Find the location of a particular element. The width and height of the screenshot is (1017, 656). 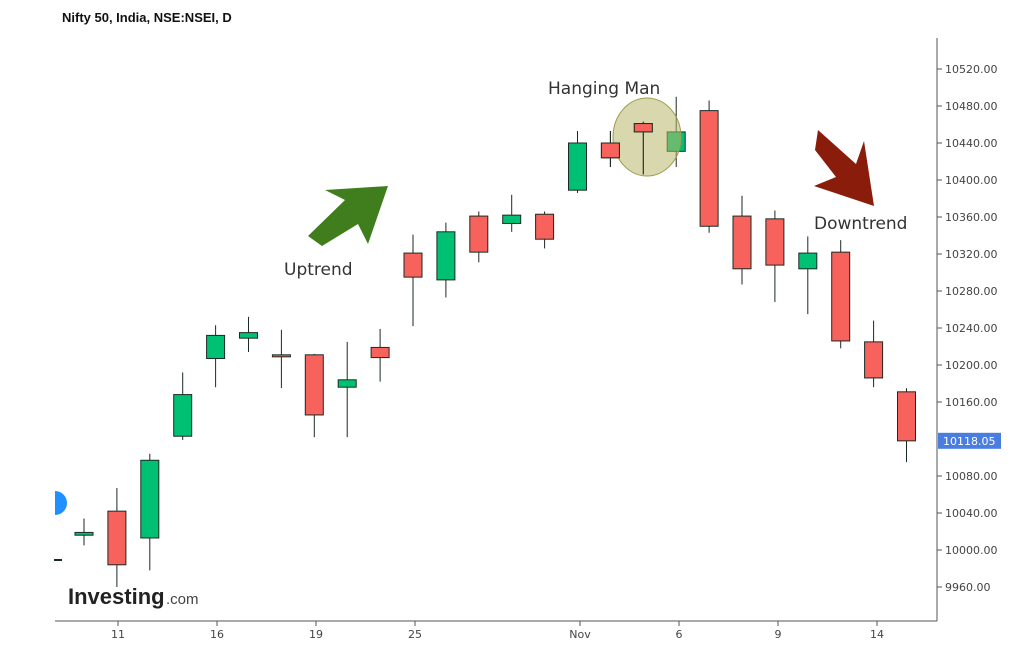

x-tick-label: 19 is located at coordinates (316, 634).